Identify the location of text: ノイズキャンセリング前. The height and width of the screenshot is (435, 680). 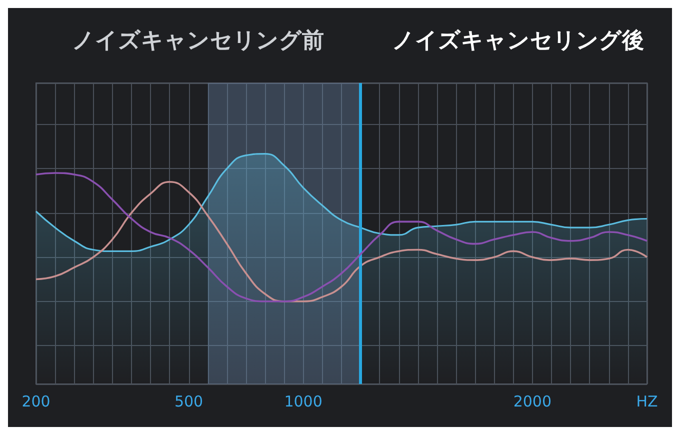
(198, 41).